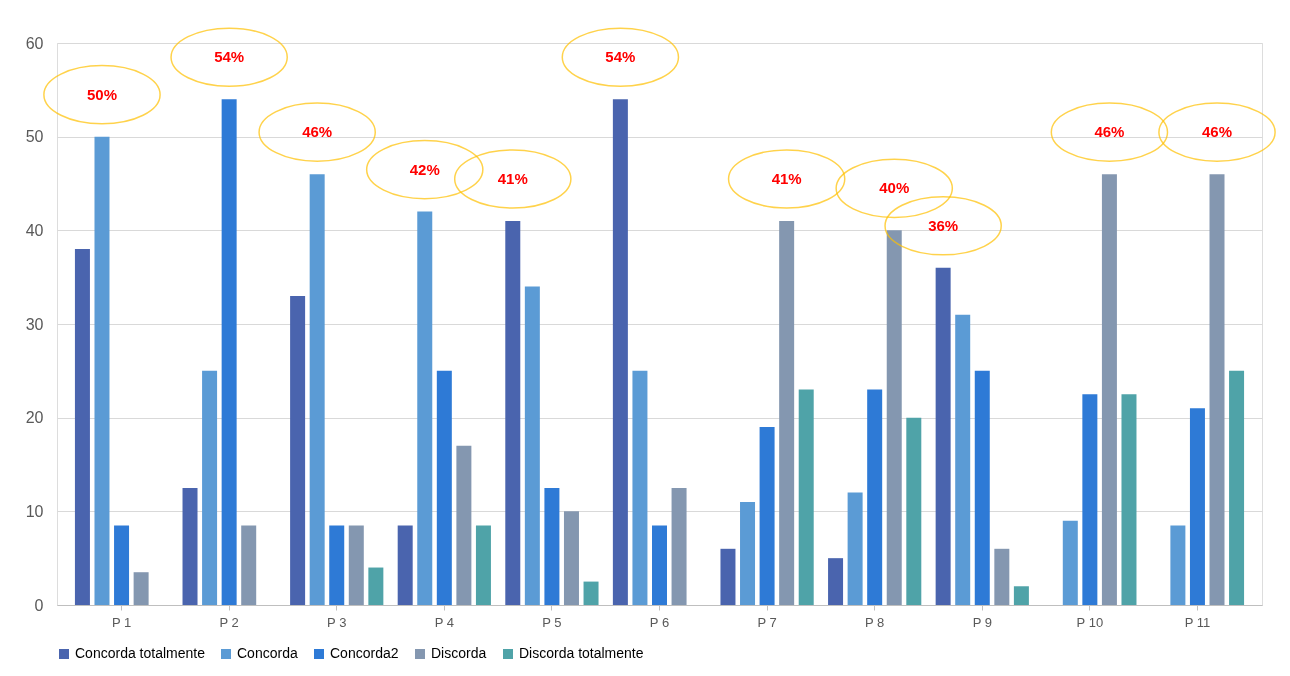 The width and height of the screenshot is (1290, 676). I want to click on y-tick-label: 0, so click(39, 605).